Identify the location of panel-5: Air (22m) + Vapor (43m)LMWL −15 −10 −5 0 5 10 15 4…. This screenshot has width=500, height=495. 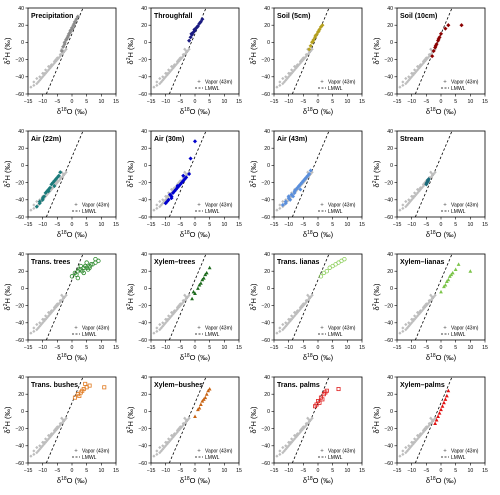
(61, 184).